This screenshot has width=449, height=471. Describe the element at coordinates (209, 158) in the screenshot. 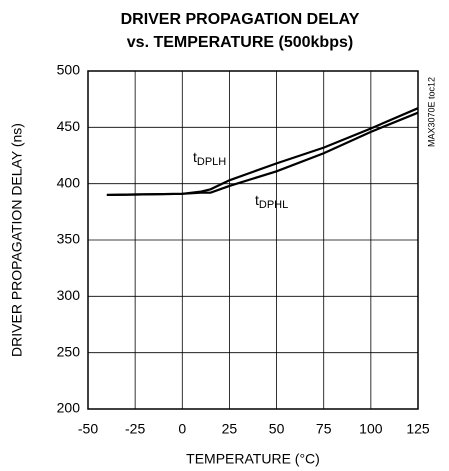

I see `series-label: tDPLH` at that location.